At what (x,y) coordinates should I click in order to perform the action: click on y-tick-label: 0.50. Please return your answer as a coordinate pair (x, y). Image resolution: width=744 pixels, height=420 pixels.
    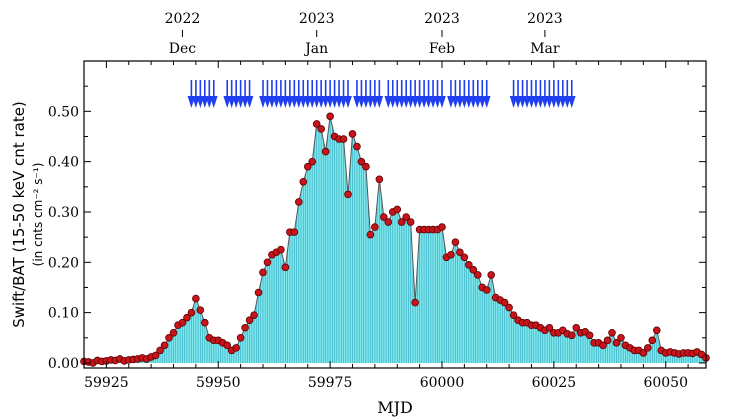
    Looking at the image, I should click on (63, 112).